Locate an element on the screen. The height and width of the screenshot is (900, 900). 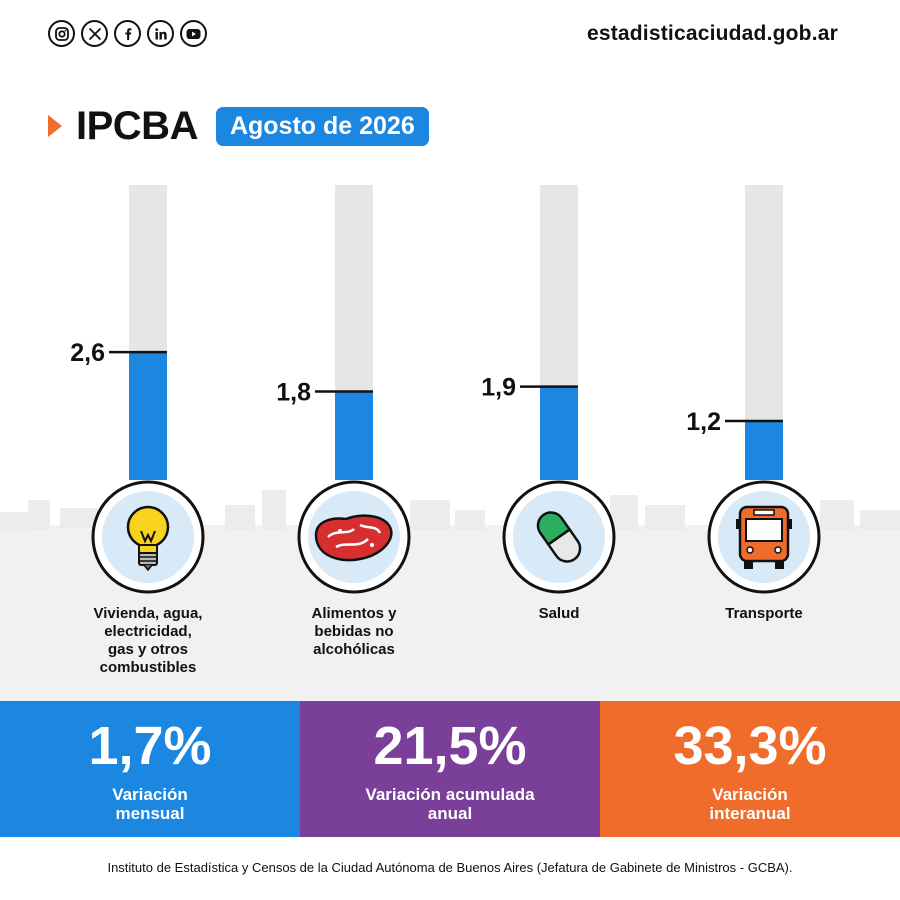
period-badge: Agosto de 2026 is located at coordinates (322, 126).